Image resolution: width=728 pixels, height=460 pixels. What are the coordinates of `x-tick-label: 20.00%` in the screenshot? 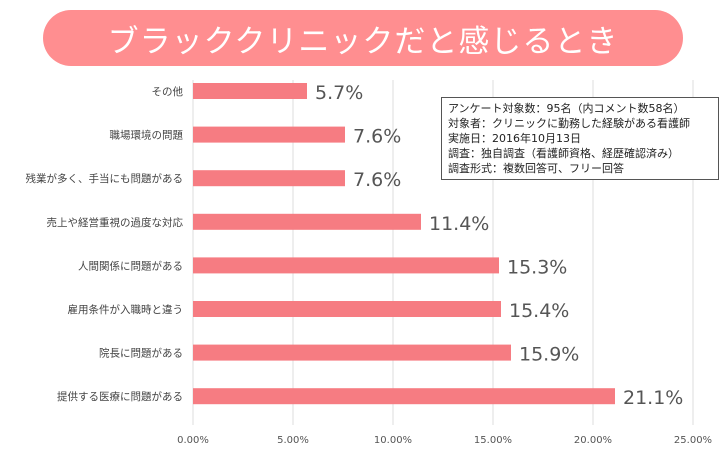 It's located at (593, 440).